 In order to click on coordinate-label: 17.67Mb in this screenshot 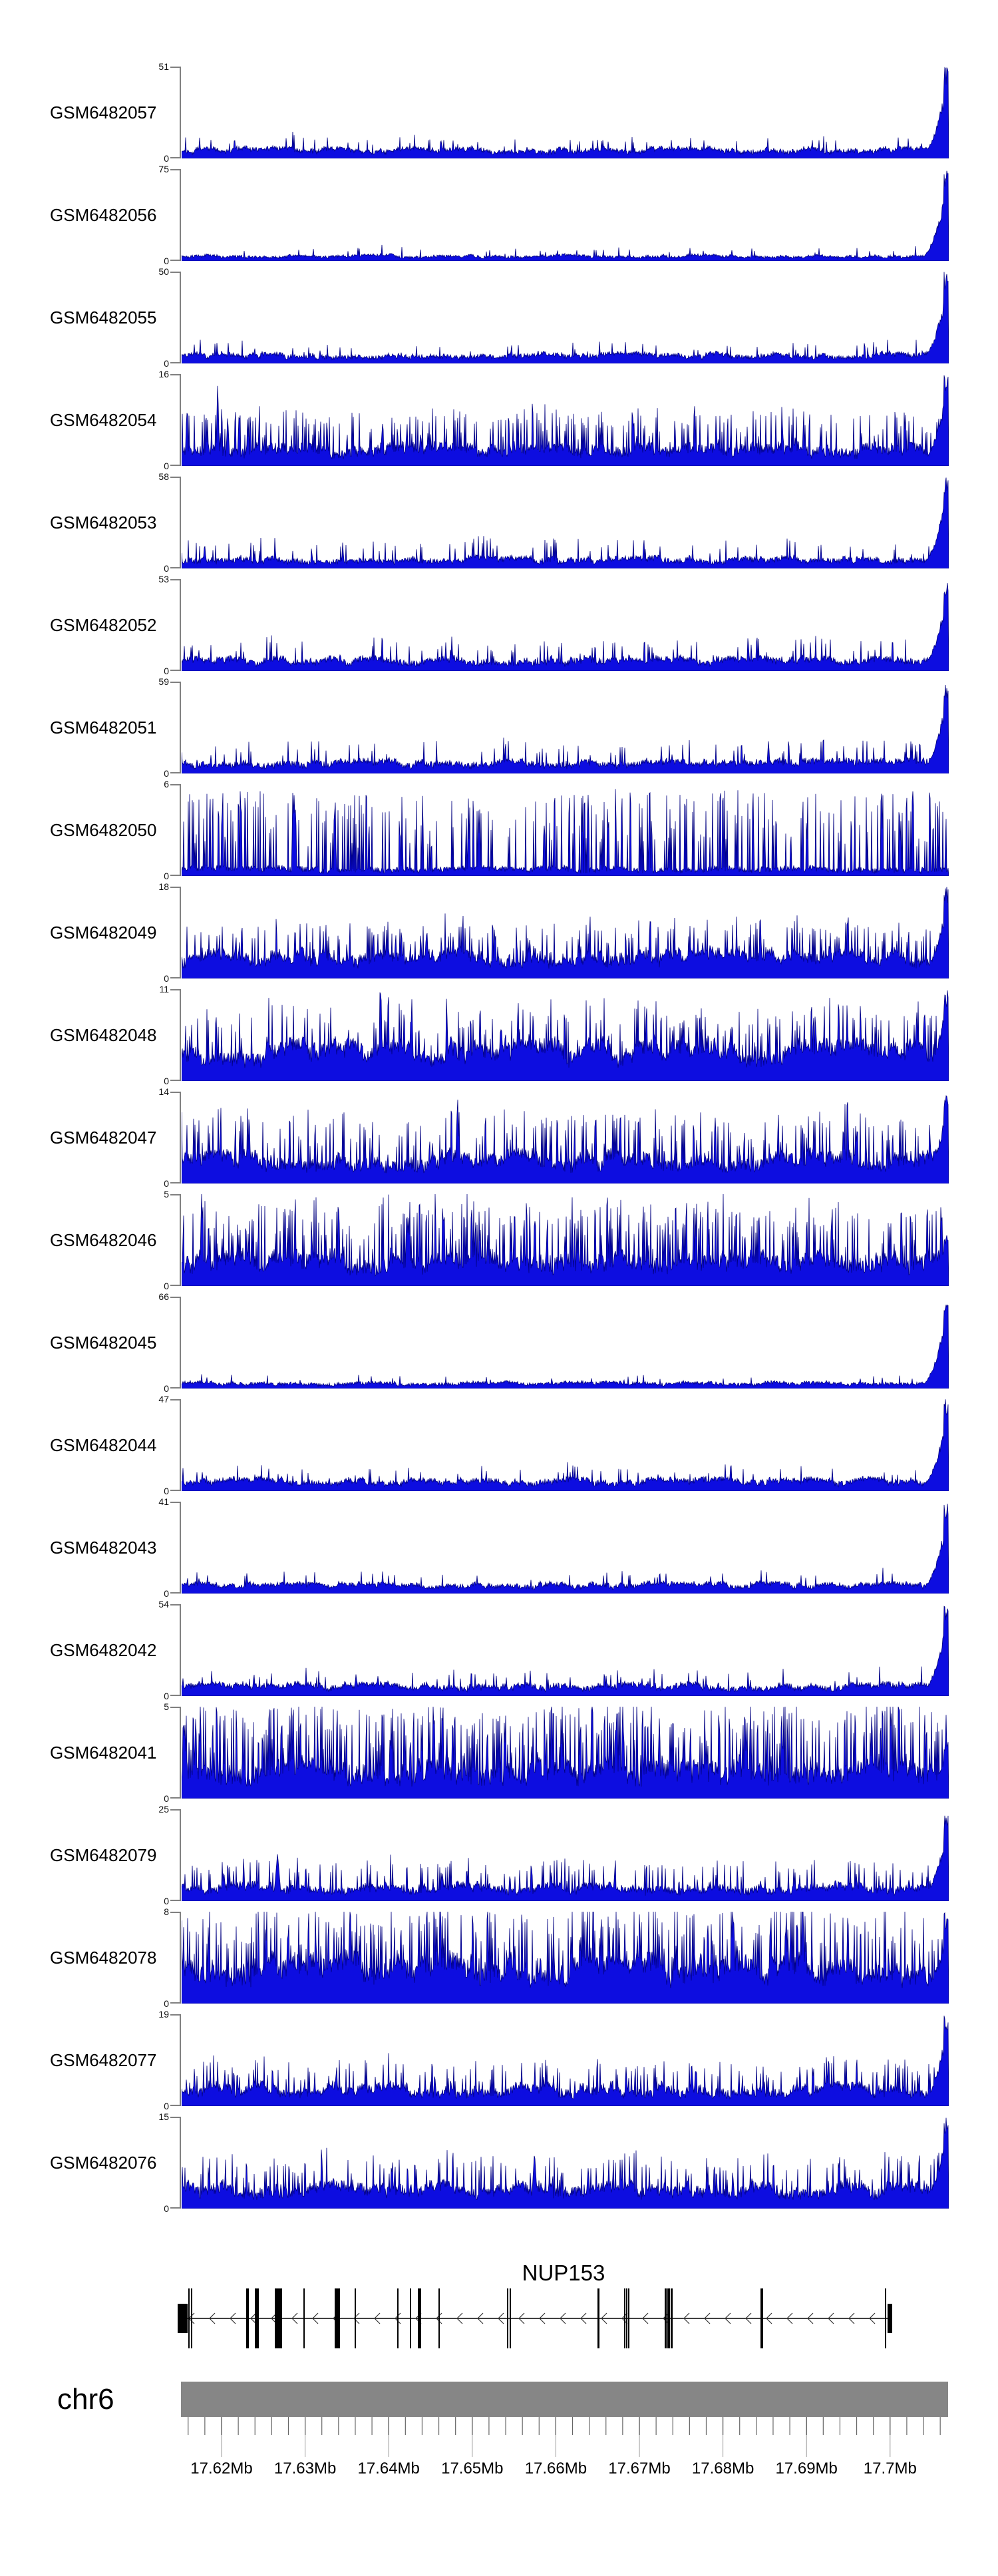, I will do `click(639, 2468)`.